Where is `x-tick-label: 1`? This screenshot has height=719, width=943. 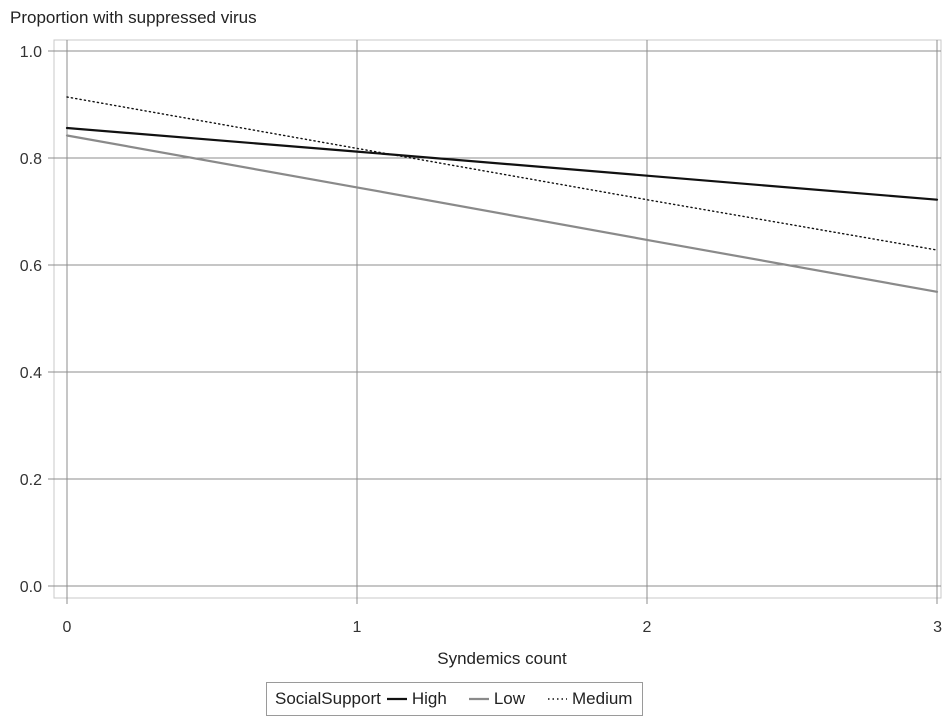 x-tick-label: 1 is located at coordinates (357, 627).